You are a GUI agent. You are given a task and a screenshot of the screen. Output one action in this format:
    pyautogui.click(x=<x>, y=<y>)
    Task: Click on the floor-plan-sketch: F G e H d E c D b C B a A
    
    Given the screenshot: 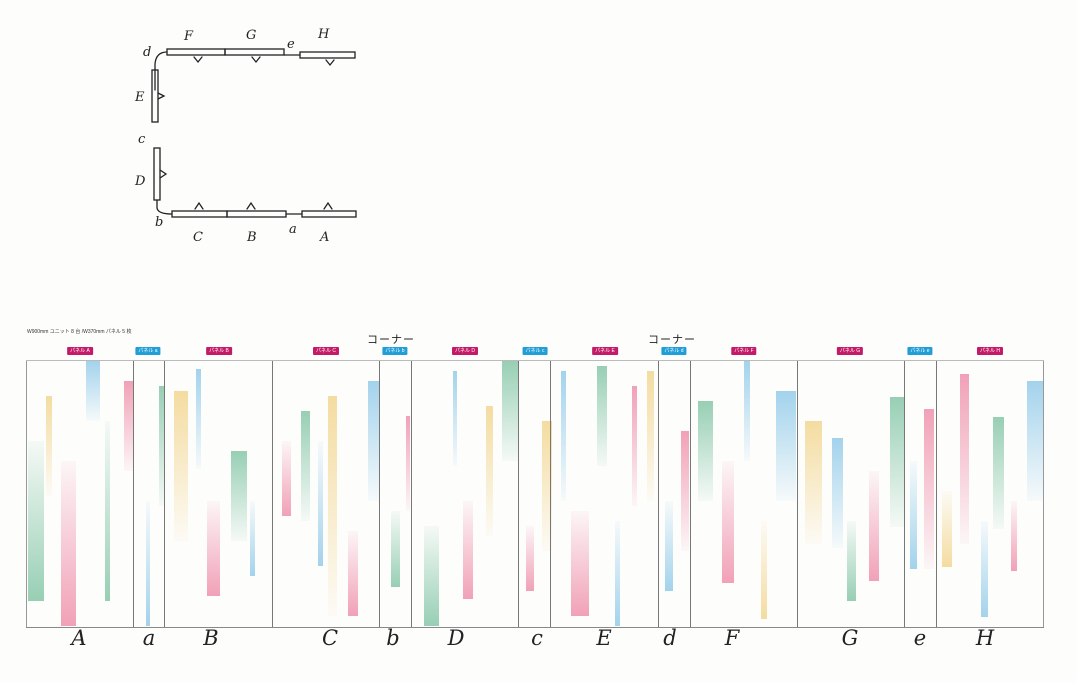 What is the action you would take?
    pyautogui.click(x=245, y=136)
    